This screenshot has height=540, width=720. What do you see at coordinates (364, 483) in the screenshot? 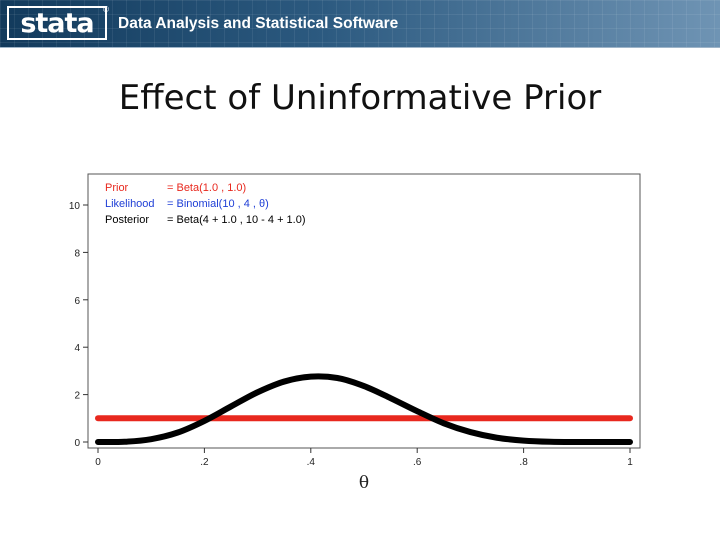
I see `x-axis-label: θ` at bounding box center [364, 483].